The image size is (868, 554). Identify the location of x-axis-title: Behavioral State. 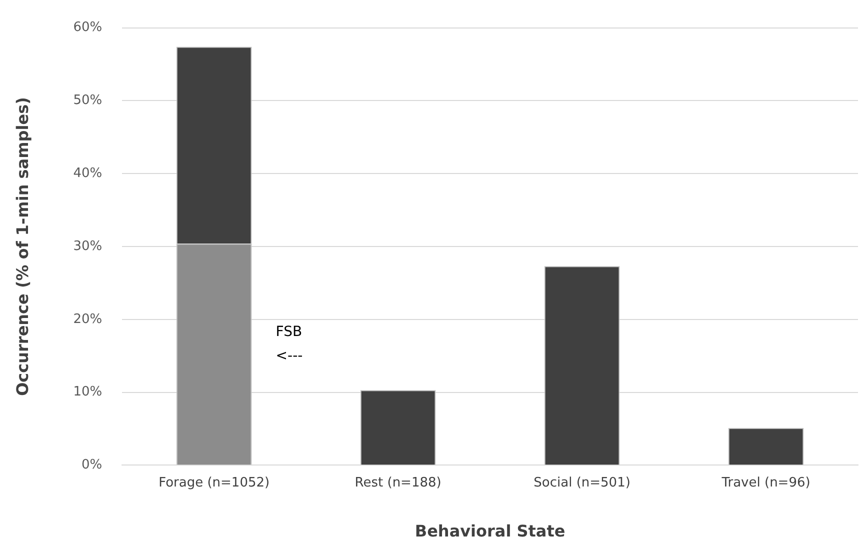
(490, 531).